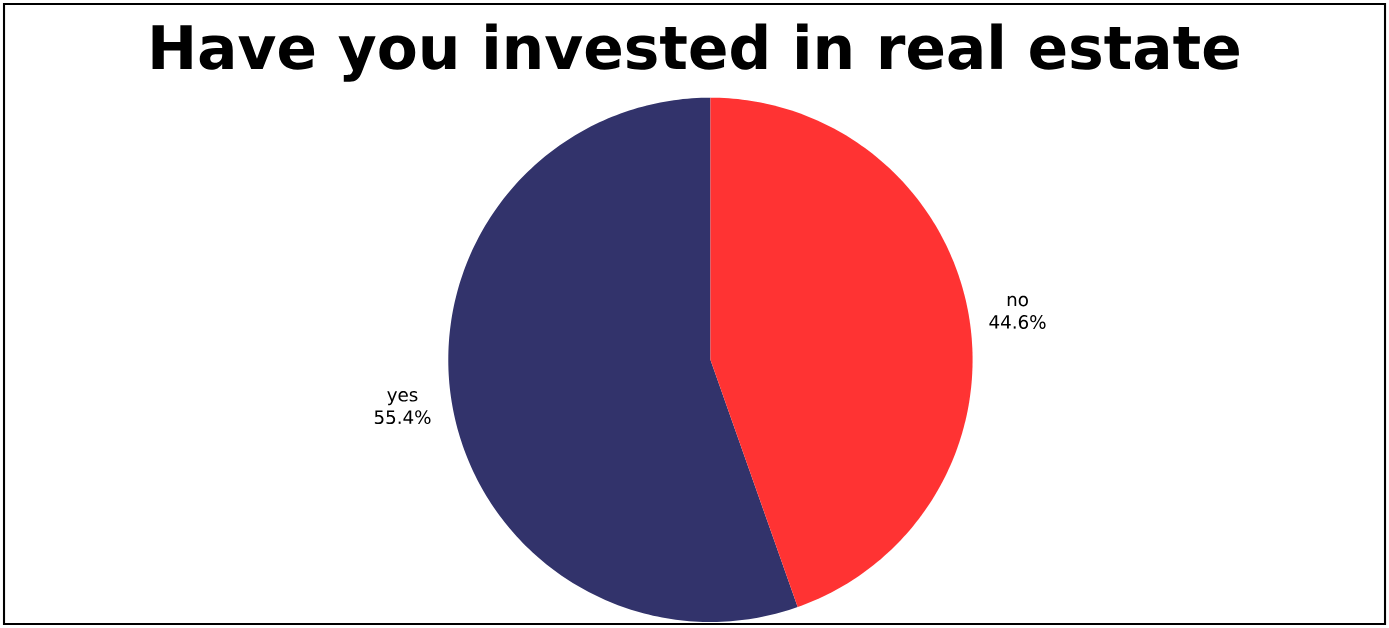 This screenshot has width=1389, height=628. What do you see at coordinates (1017, 322) in the screenshot?
I see `data-label: 44.6%` at bounding box center [1017, 322].